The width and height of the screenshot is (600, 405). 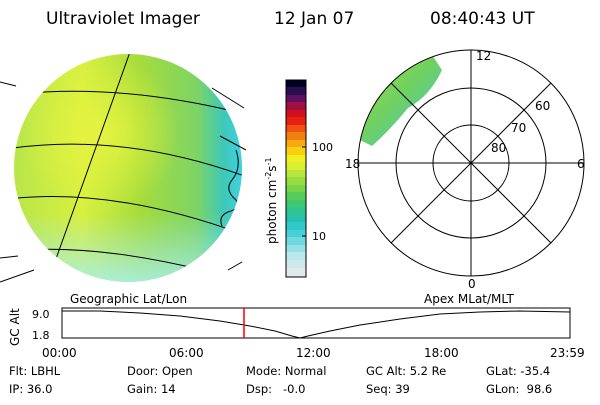 I want to click on geographic-caption: Geographic Lat/Lon, so click(x=128, y=299).